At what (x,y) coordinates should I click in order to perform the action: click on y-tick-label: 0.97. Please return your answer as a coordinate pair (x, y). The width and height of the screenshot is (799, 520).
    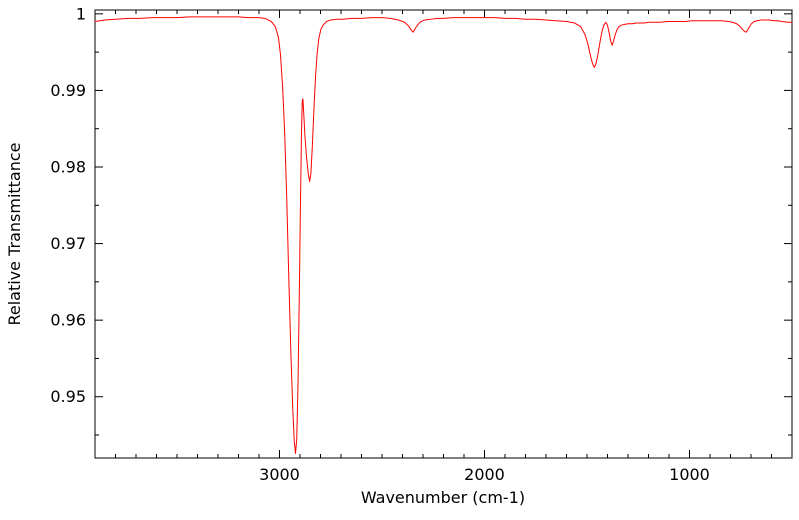
    Looking at the image, I should click on (68, 243).